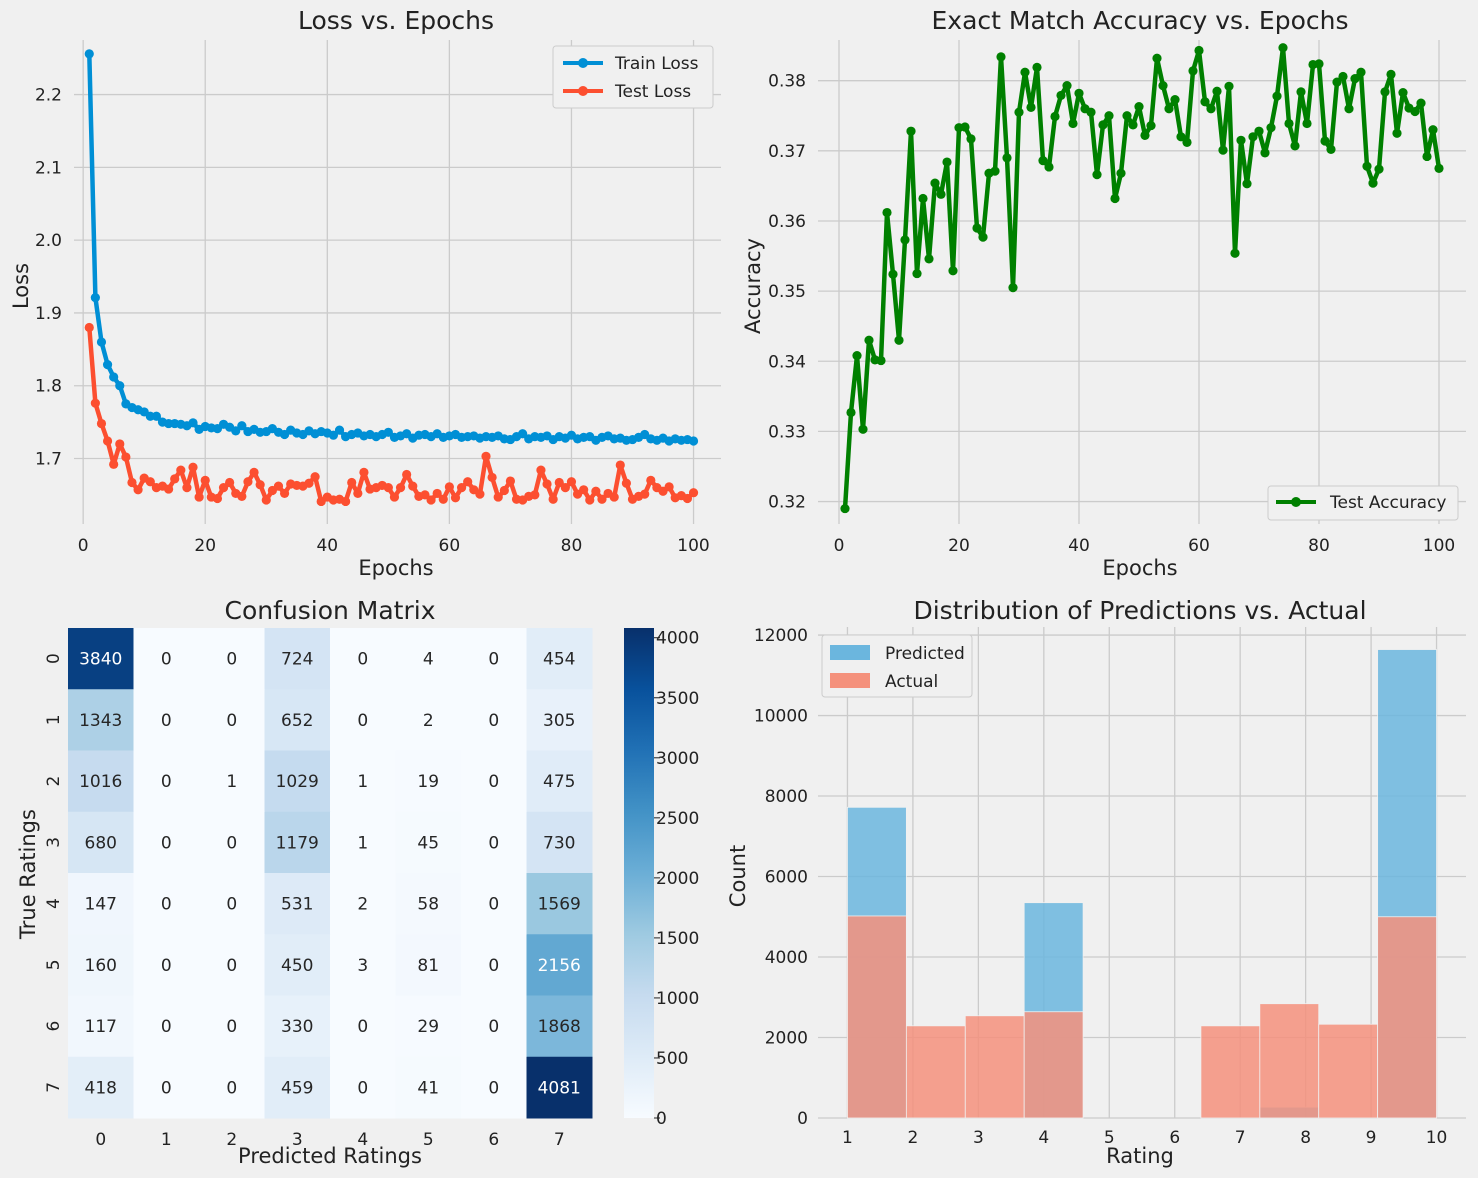 The height and width of the screenshot is (1178, 1478). I want to click on confusion-xtick-label: 3, so click(297, 1140).